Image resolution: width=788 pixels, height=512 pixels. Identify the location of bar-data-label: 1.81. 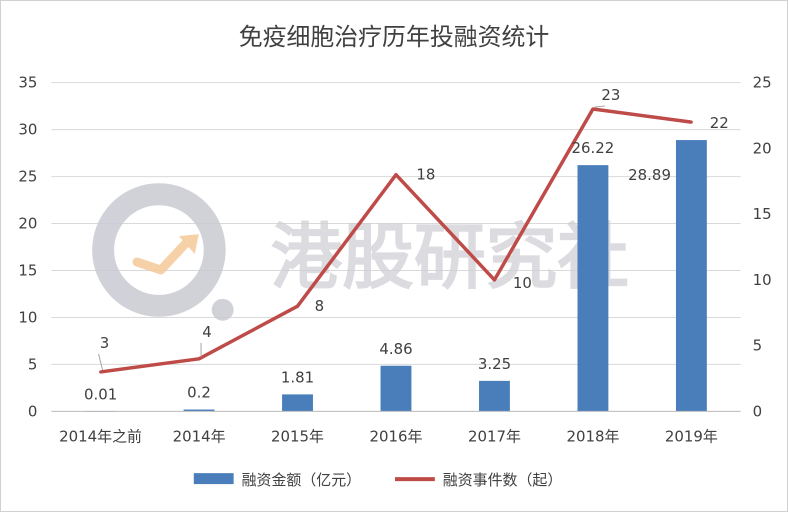
(297, 377).